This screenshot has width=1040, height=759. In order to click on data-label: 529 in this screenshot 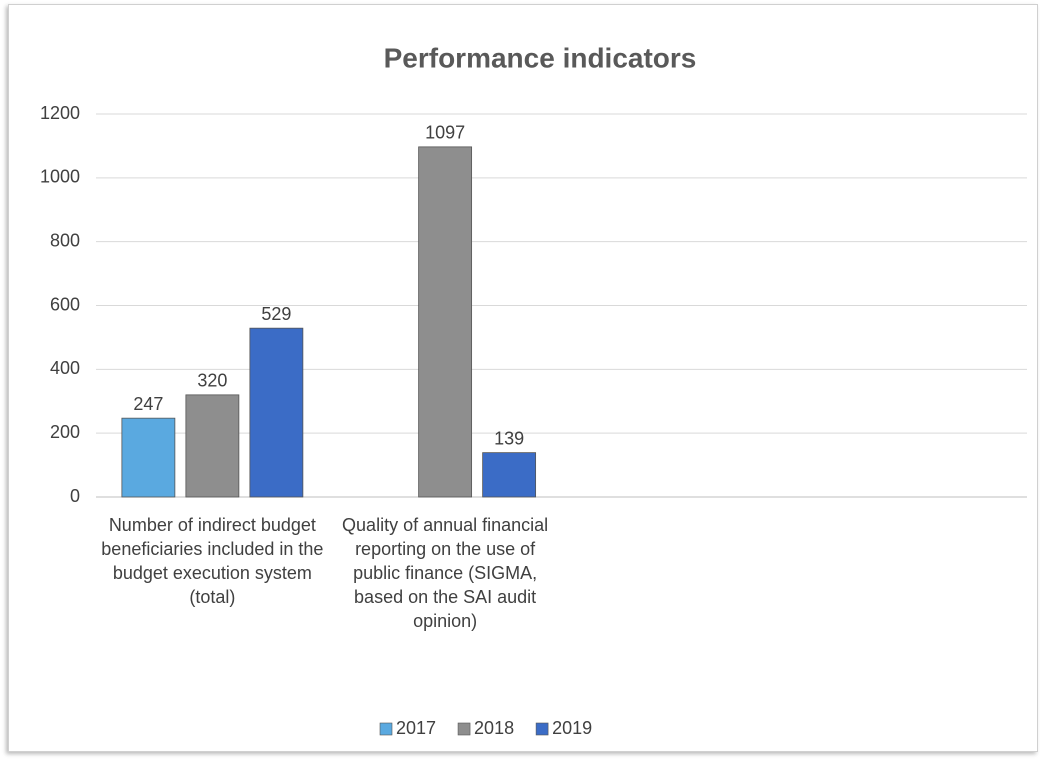, I will do `click(276, 314)`.